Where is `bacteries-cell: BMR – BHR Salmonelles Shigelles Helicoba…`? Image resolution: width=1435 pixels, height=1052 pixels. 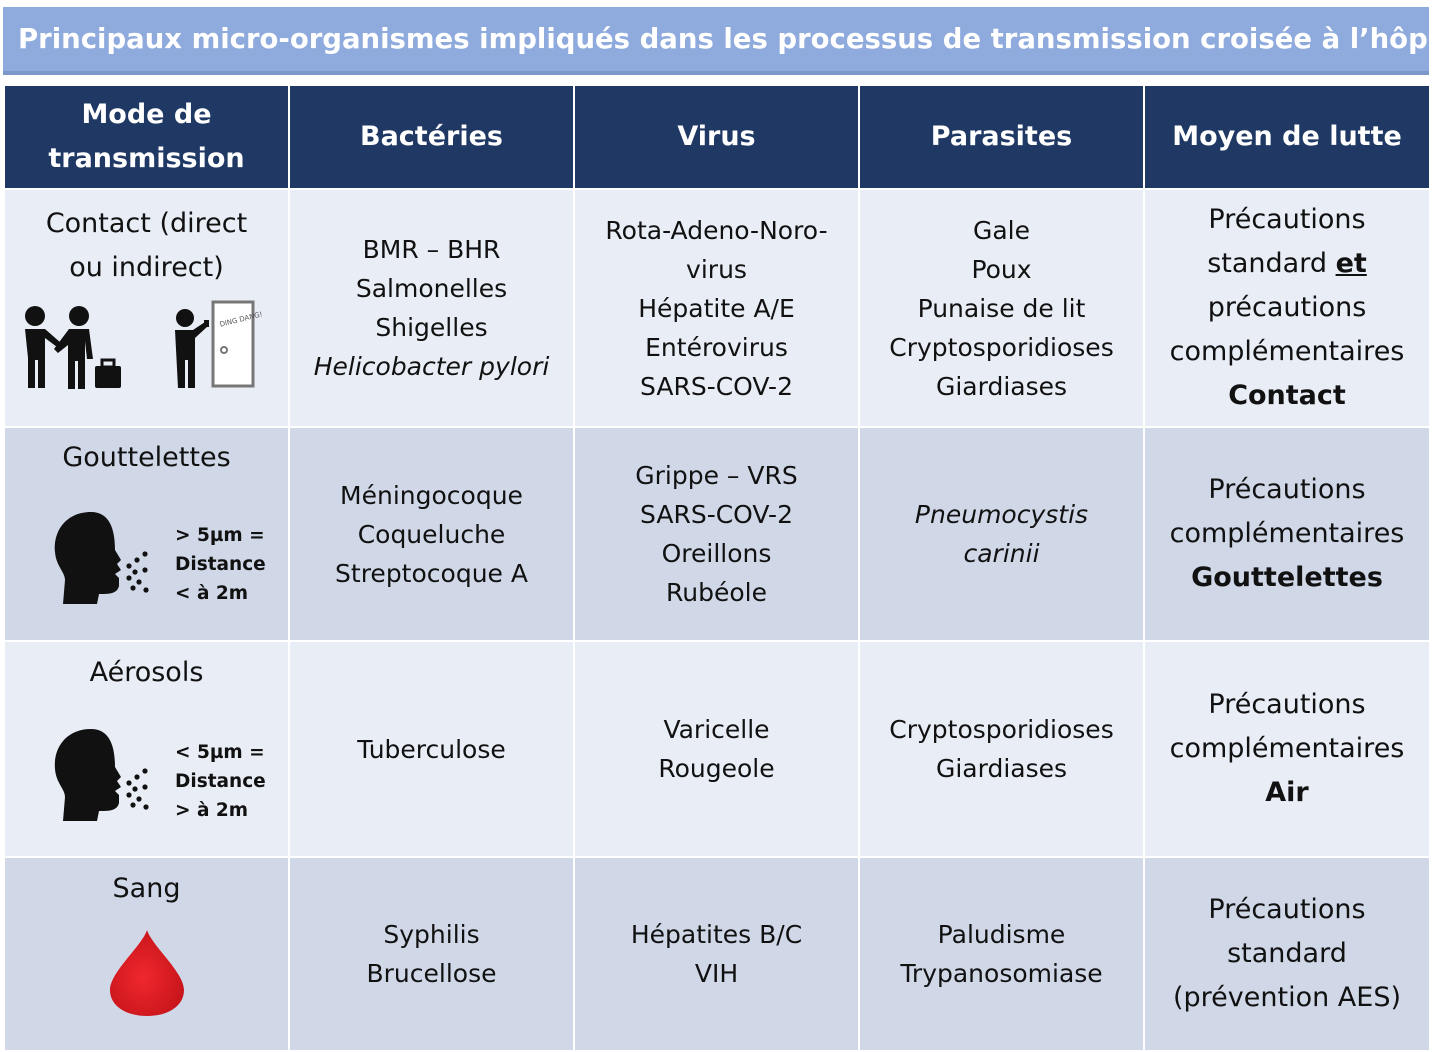
bacteries-cell: BMR – BHR Salmonelles Shigelles Helicoba… is located at coordinates (431, 308).